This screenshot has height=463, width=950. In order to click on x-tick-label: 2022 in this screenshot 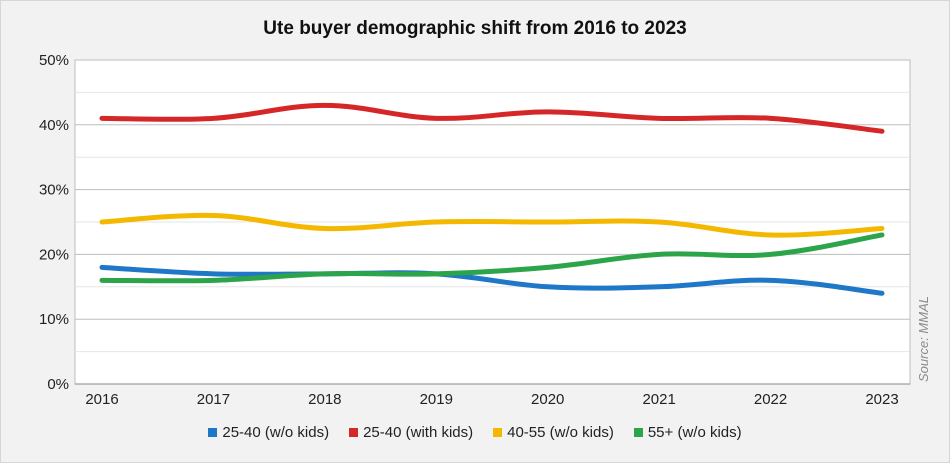, I will do `click(770, 399)`.